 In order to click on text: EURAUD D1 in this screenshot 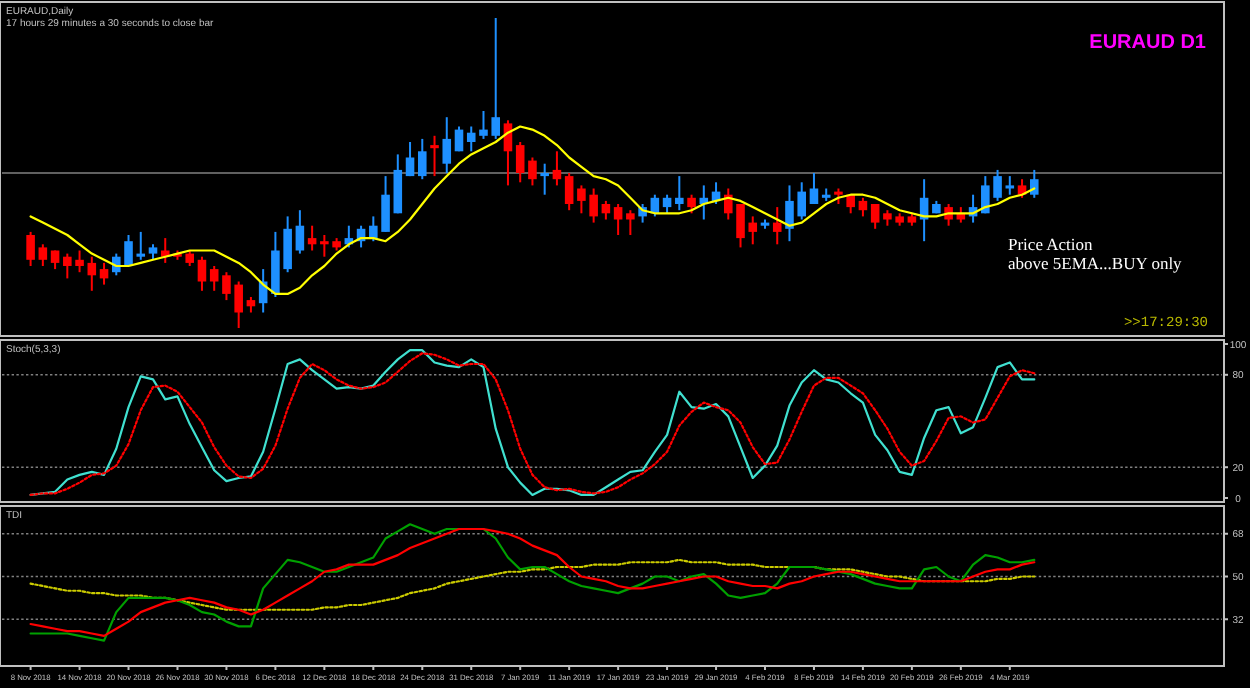, I will do `click(1148, 43)`.